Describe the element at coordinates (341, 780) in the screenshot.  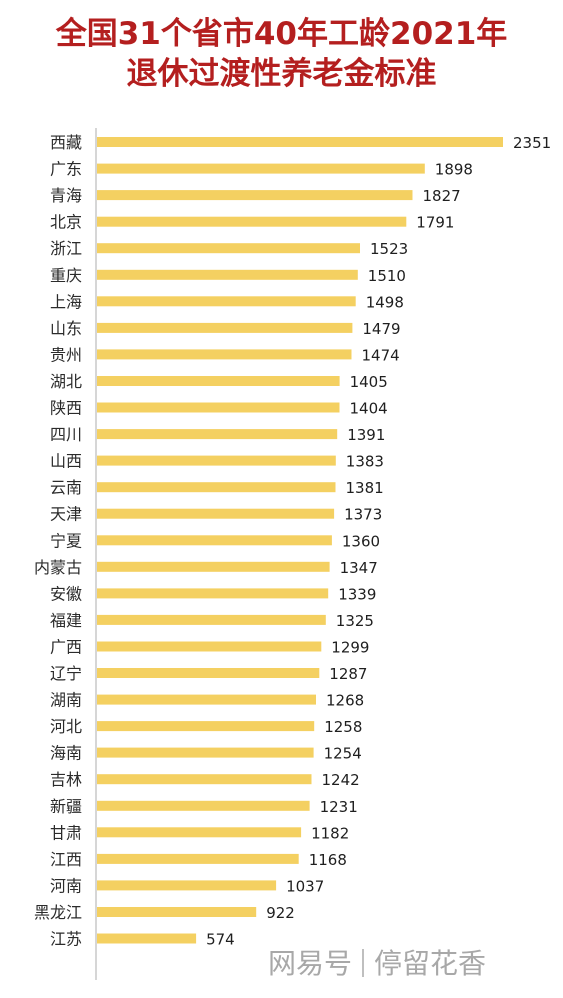
I see `value-label: 1242` at that location.